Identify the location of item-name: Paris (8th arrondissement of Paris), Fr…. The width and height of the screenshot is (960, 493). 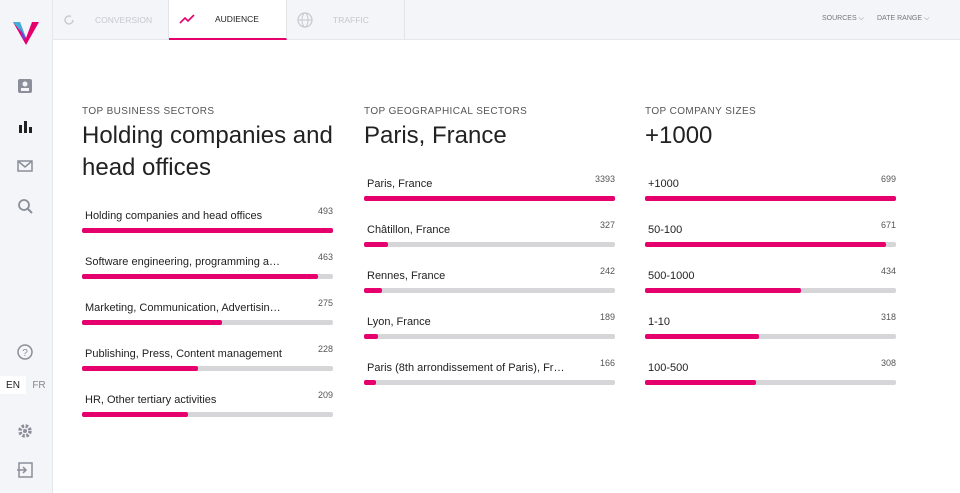
(466, 368).